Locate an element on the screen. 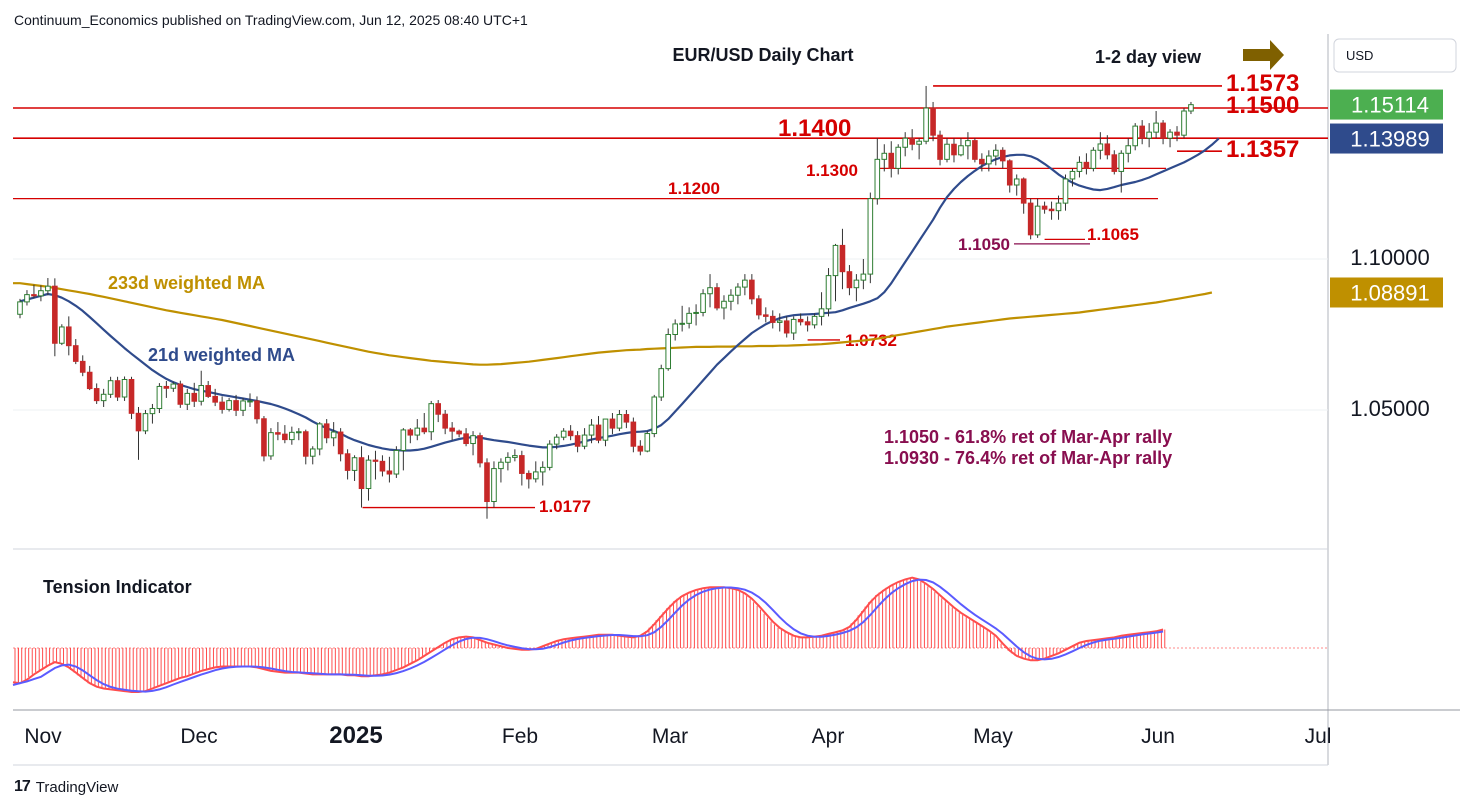 The image size is (1474, 809). view-label: 1-2 day view is located at coordinates (1148, 57).